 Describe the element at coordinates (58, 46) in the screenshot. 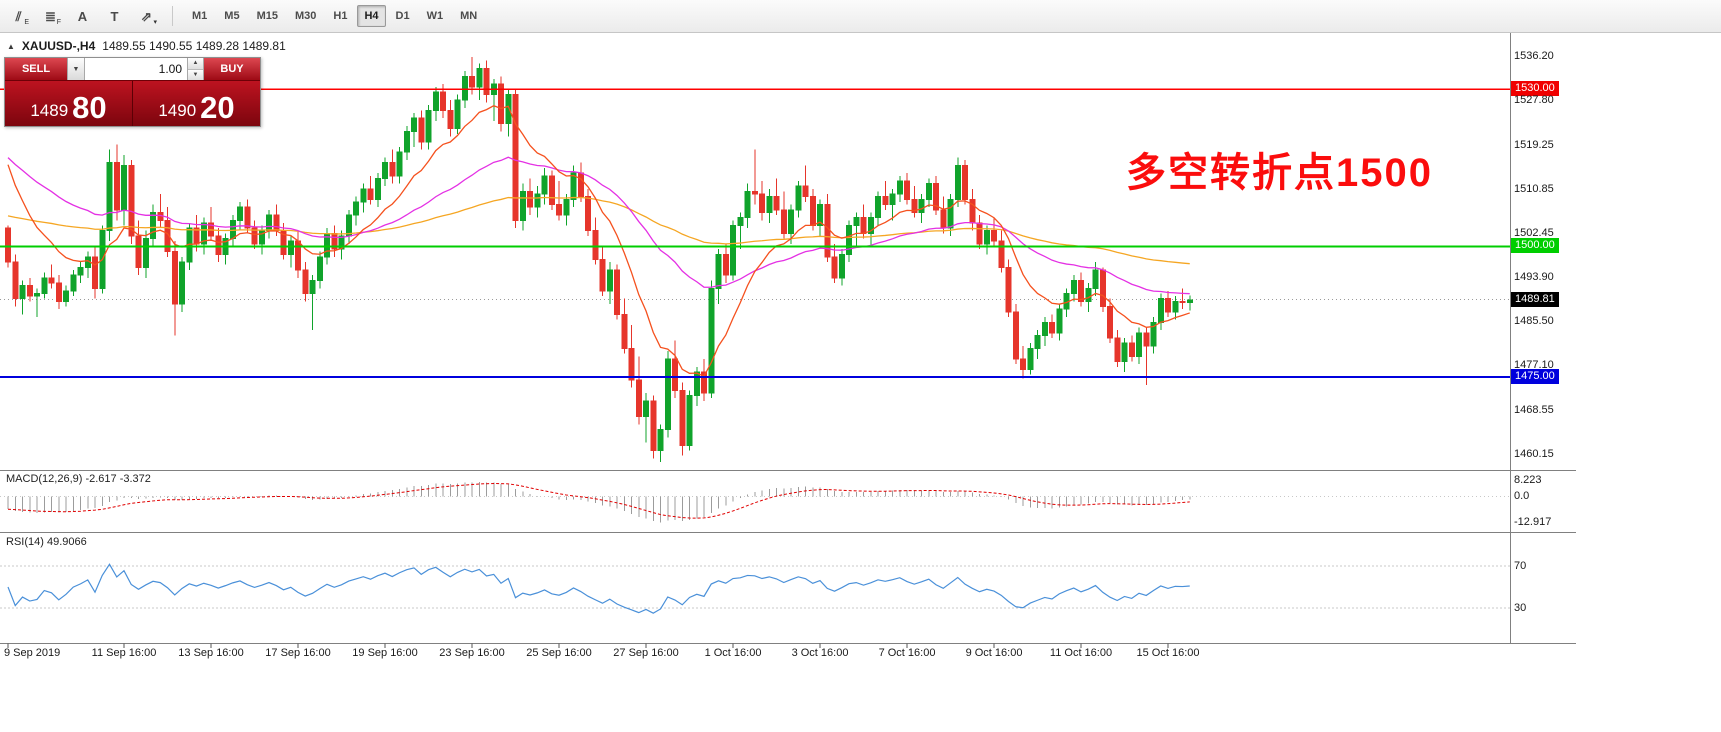

I see `symbol-period-label: XAUUSD-,H4` at that location.